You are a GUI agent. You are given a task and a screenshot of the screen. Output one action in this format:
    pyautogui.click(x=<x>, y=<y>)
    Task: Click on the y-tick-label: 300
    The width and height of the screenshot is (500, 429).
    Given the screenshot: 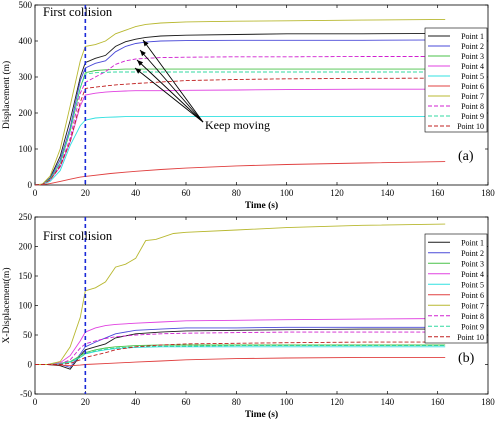 What is the action you would take?
    pyautogui.click(x=26, y=77)
    